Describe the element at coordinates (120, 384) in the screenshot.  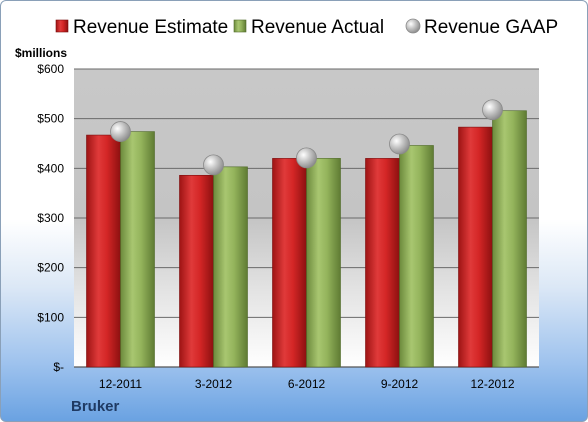
I see `x-tick-label: 12-2011` at that location.